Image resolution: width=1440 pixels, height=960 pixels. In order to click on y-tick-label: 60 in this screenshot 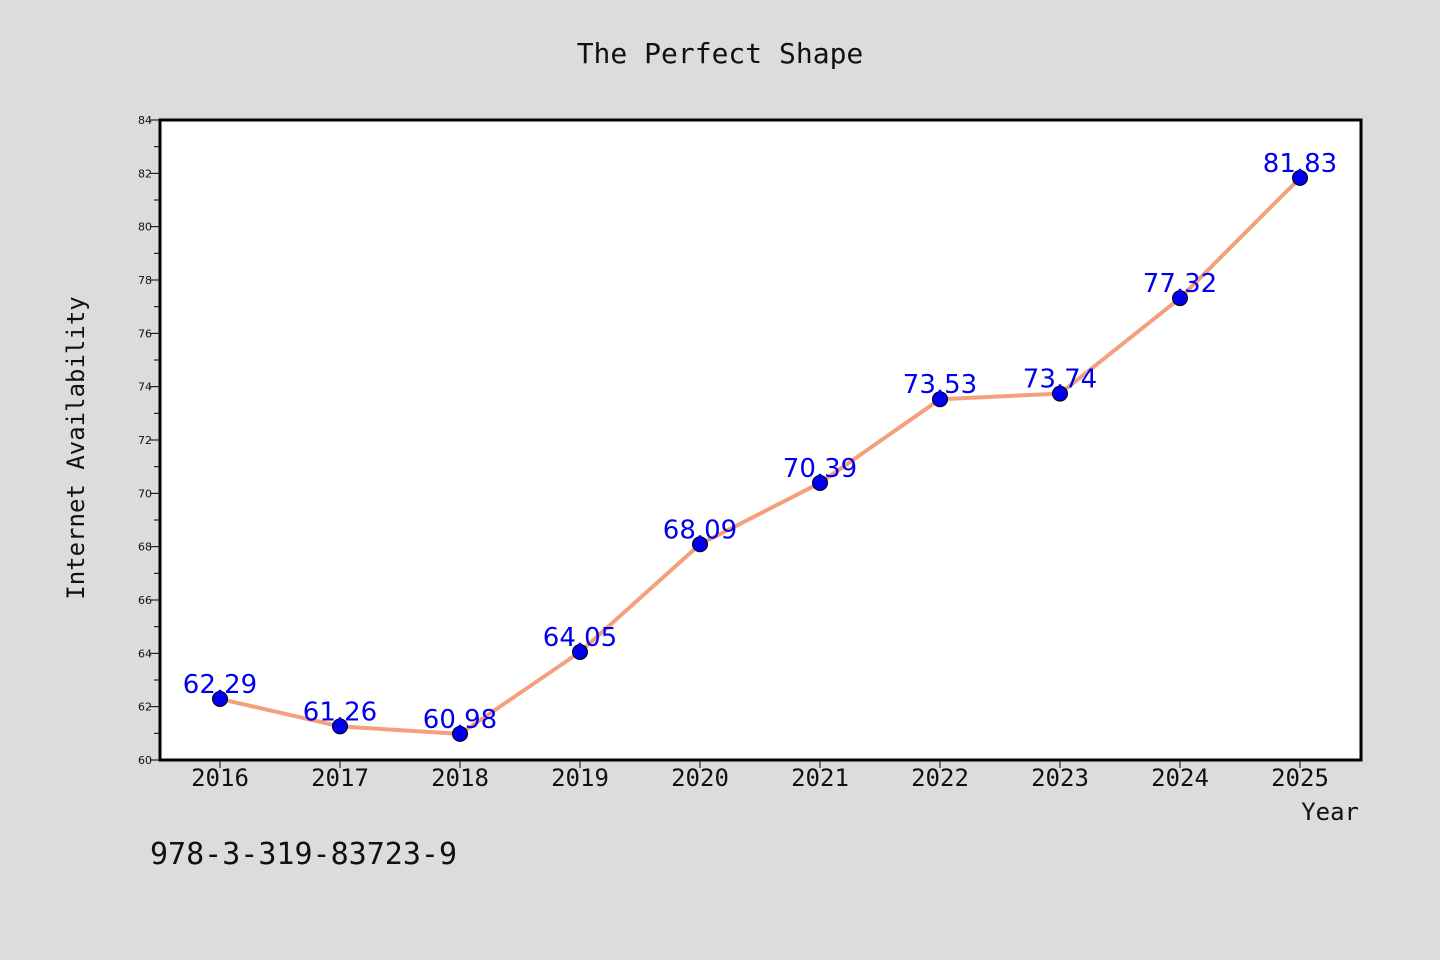, I will do `click(145, 760)`.